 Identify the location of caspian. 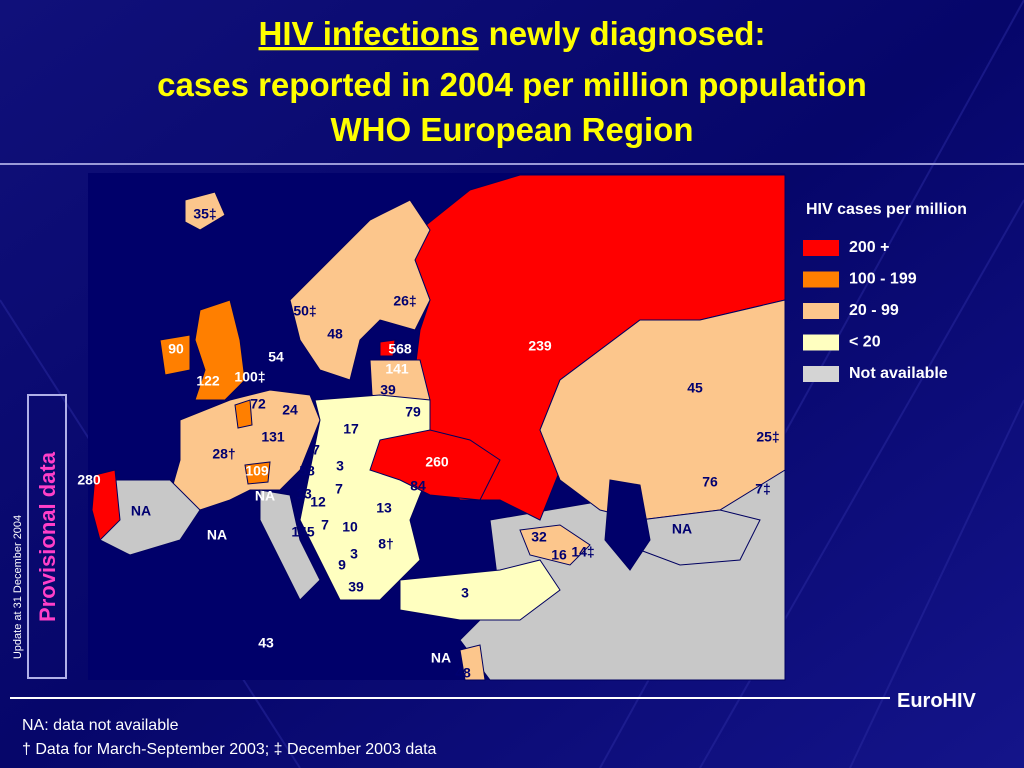
(627, 525).